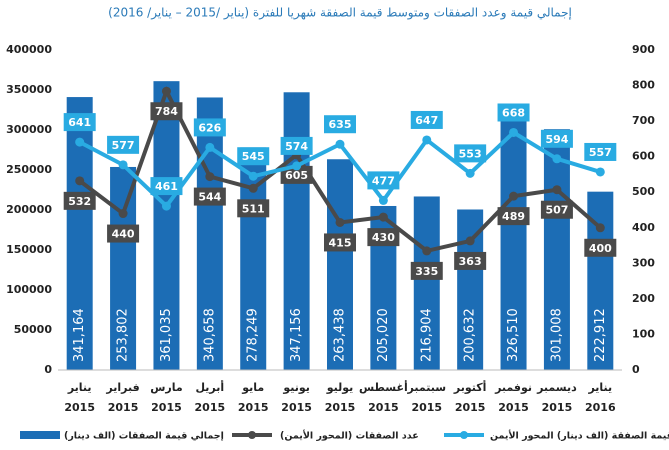 This screenshot has width=669, height=450. What do you see at coordinates (144, 436) in the screenshot?
I see `legend-label: إجمالي قيمة الصفقات (الف دينار)` at bounding box center [144, 436].